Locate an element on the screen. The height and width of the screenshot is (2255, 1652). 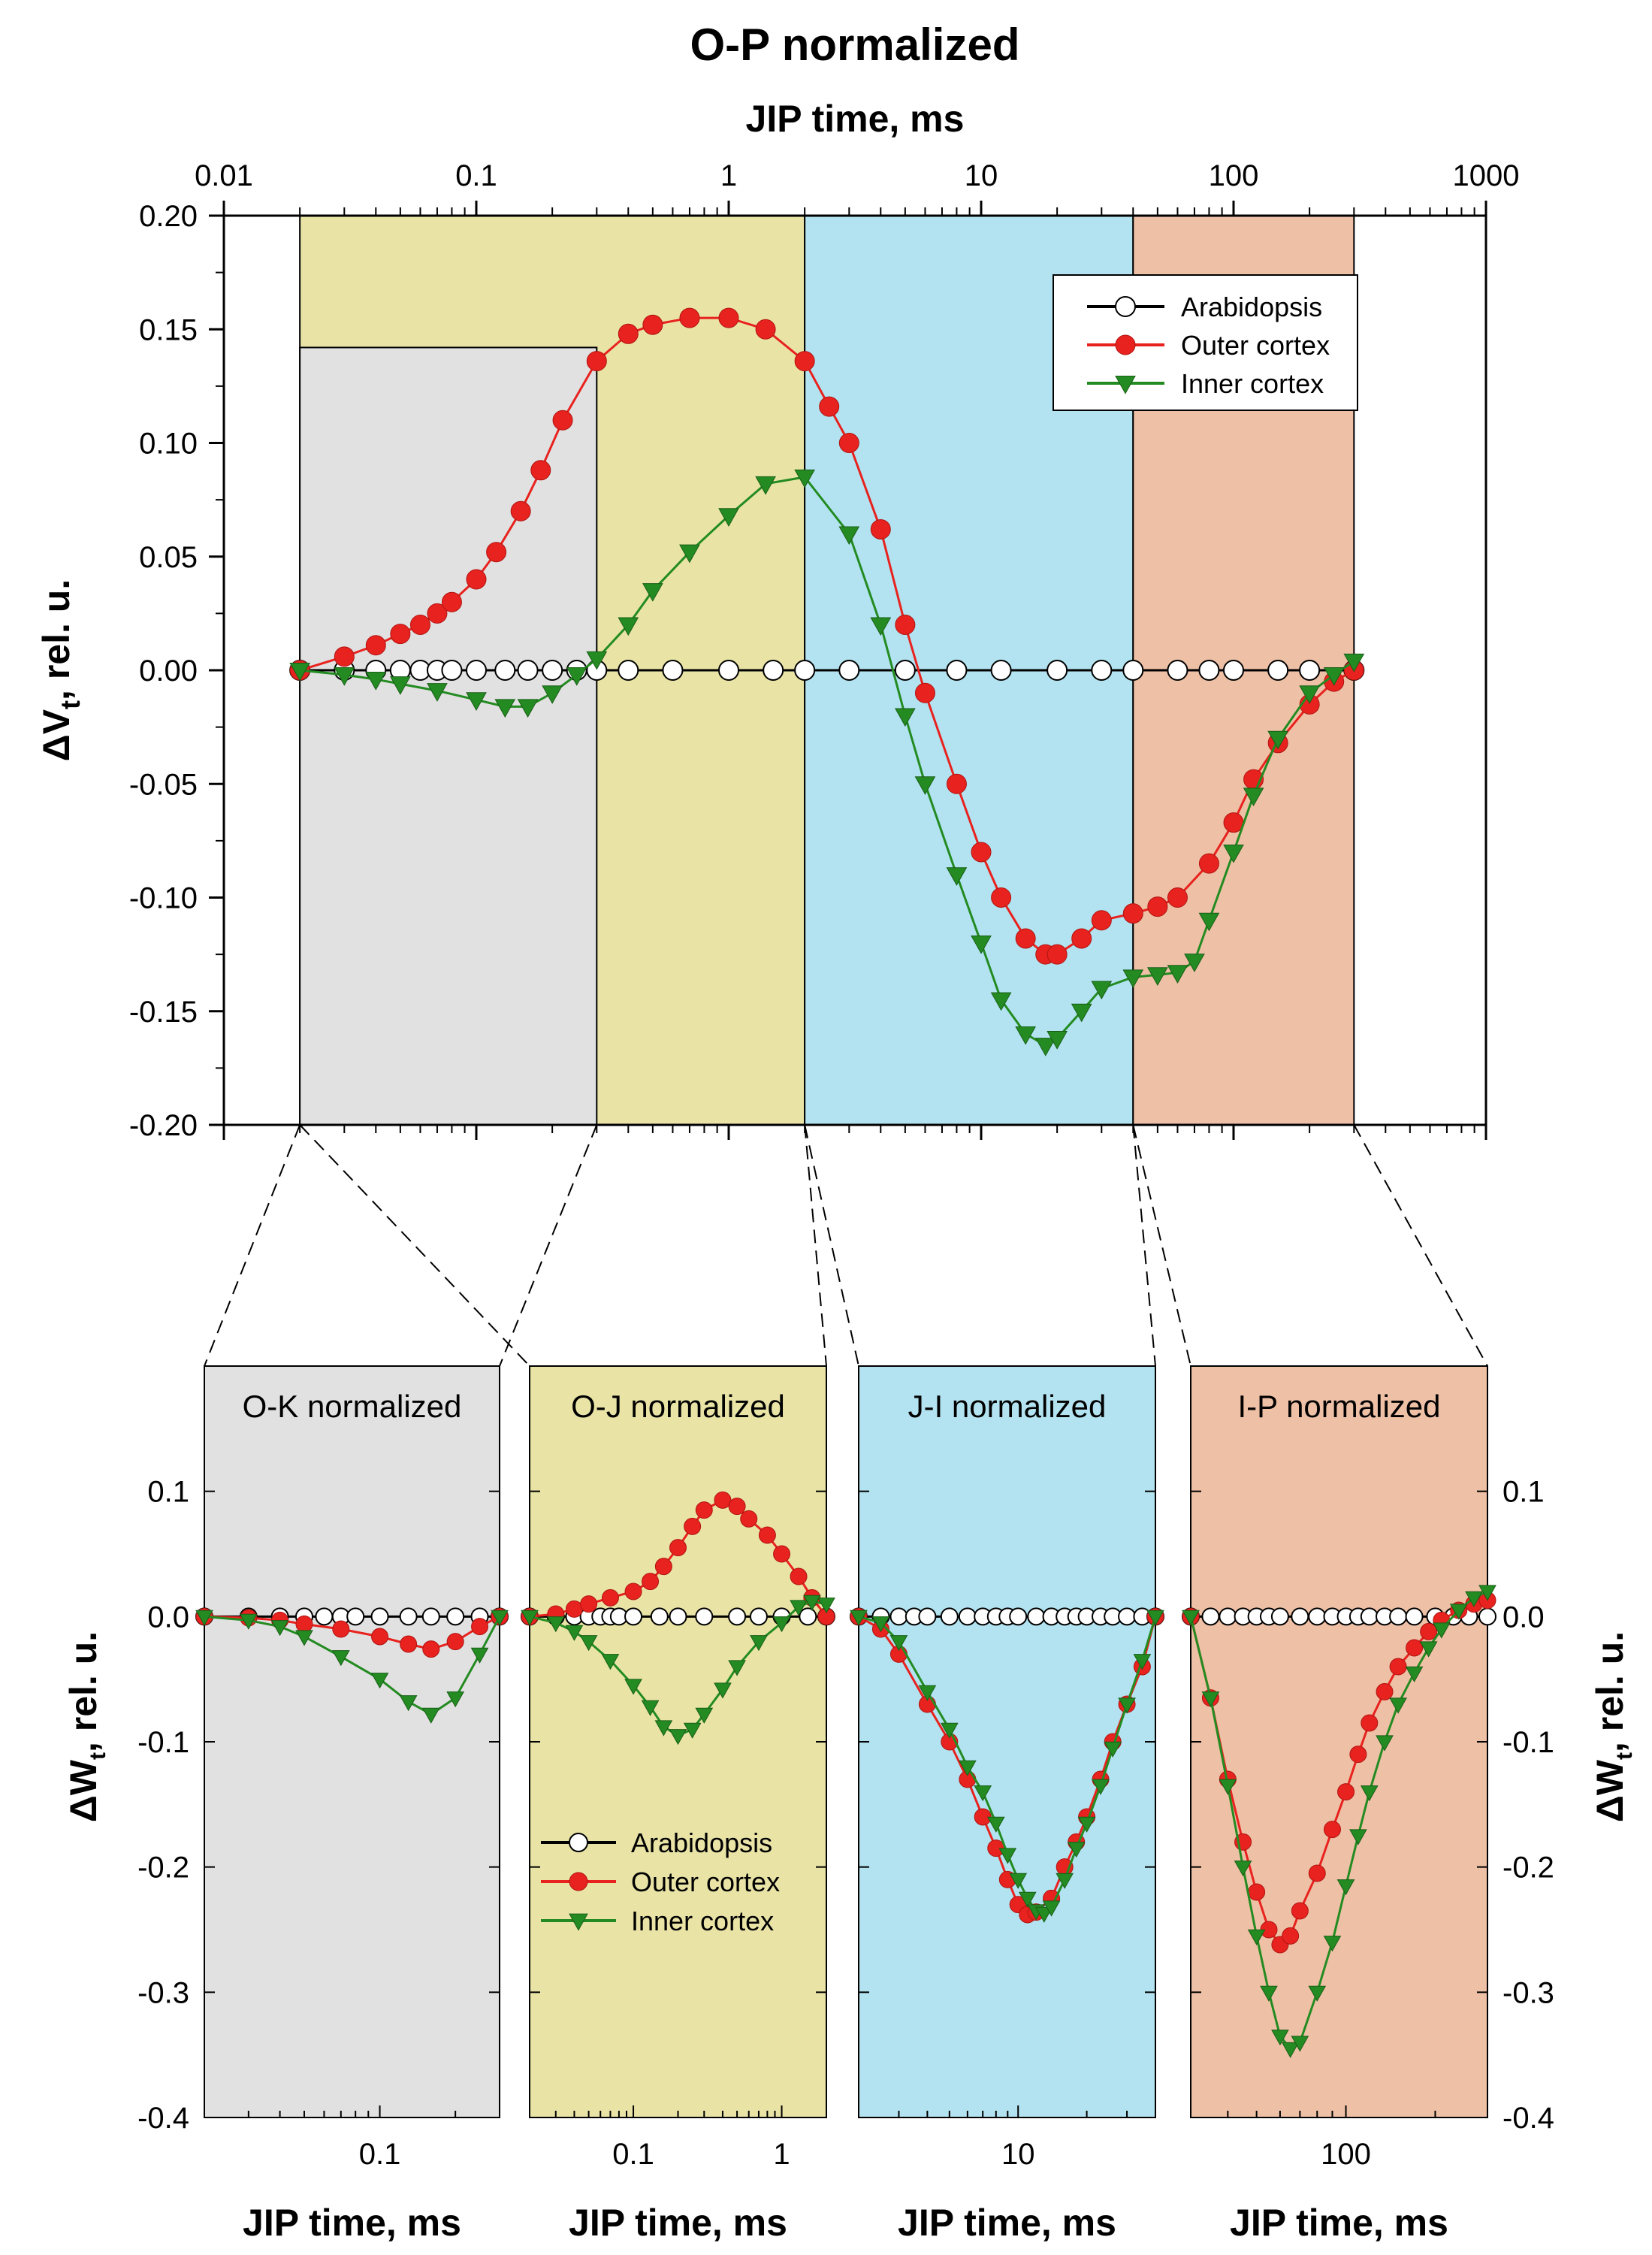
y-tick-label: 0.05 is located at coordinates (169, 557).